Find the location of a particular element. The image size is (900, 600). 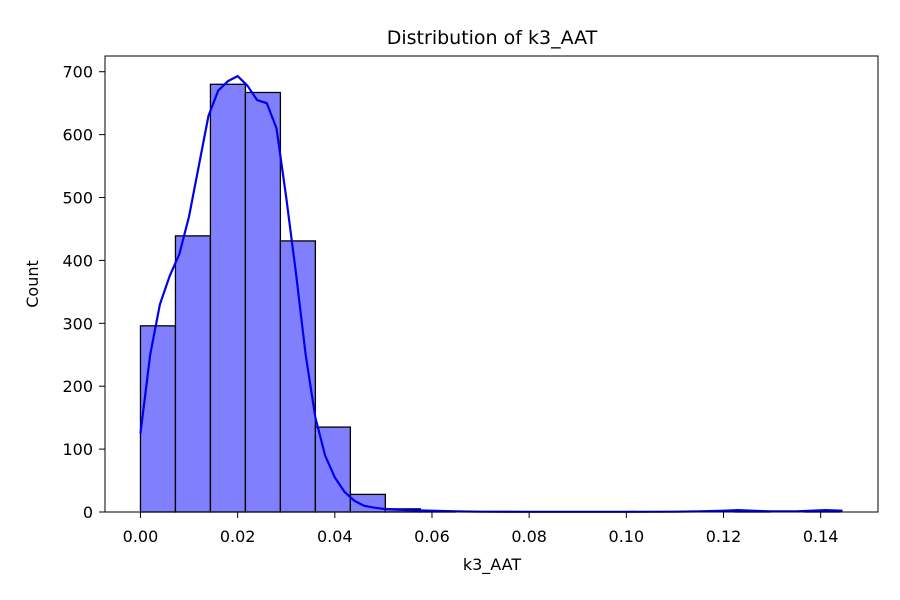

chart-title: Distribution of k3_AAT is located at coordinates (492, 38).